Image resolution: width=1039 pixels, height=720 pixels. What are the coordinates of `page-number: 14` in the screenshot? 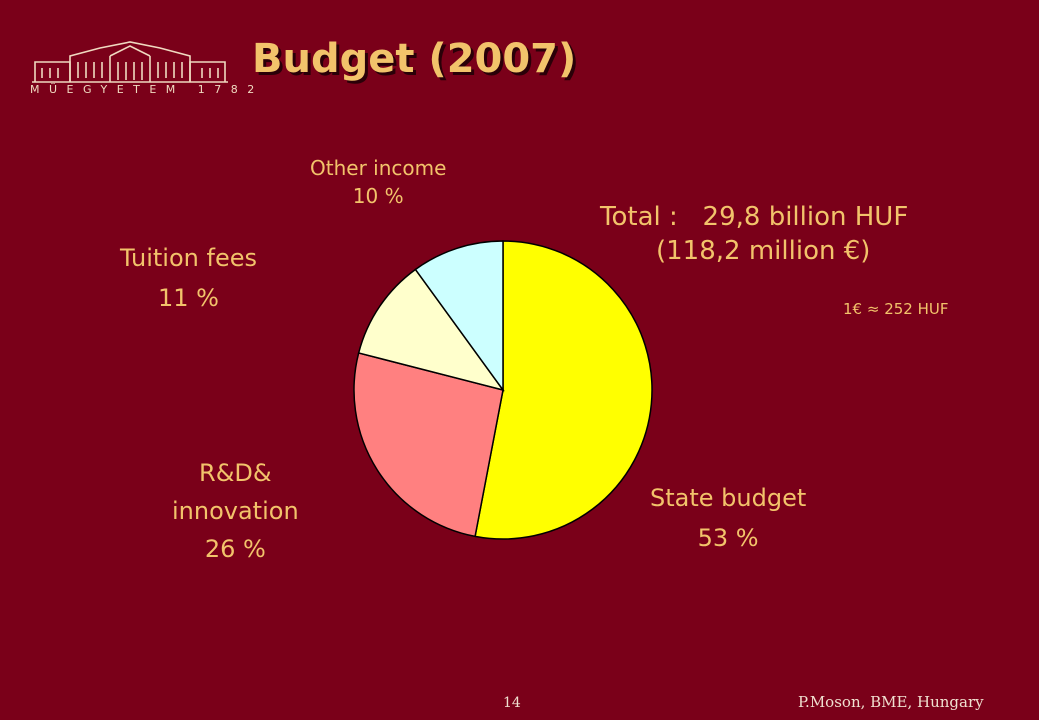 It's located at (512, 703).